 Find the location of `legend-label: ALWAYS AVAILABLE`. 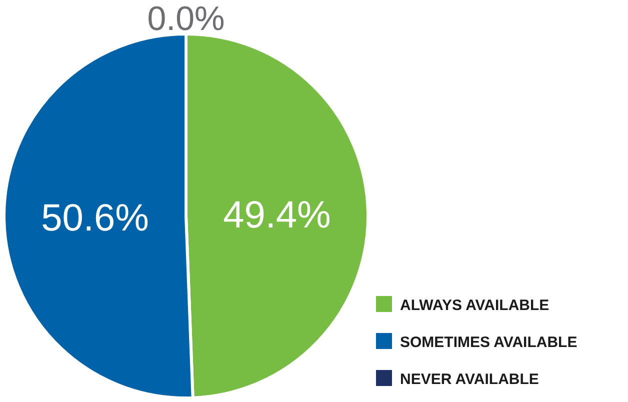

legend-label: ALWAYS AVAILABLE is located at coordinates (475, 305).